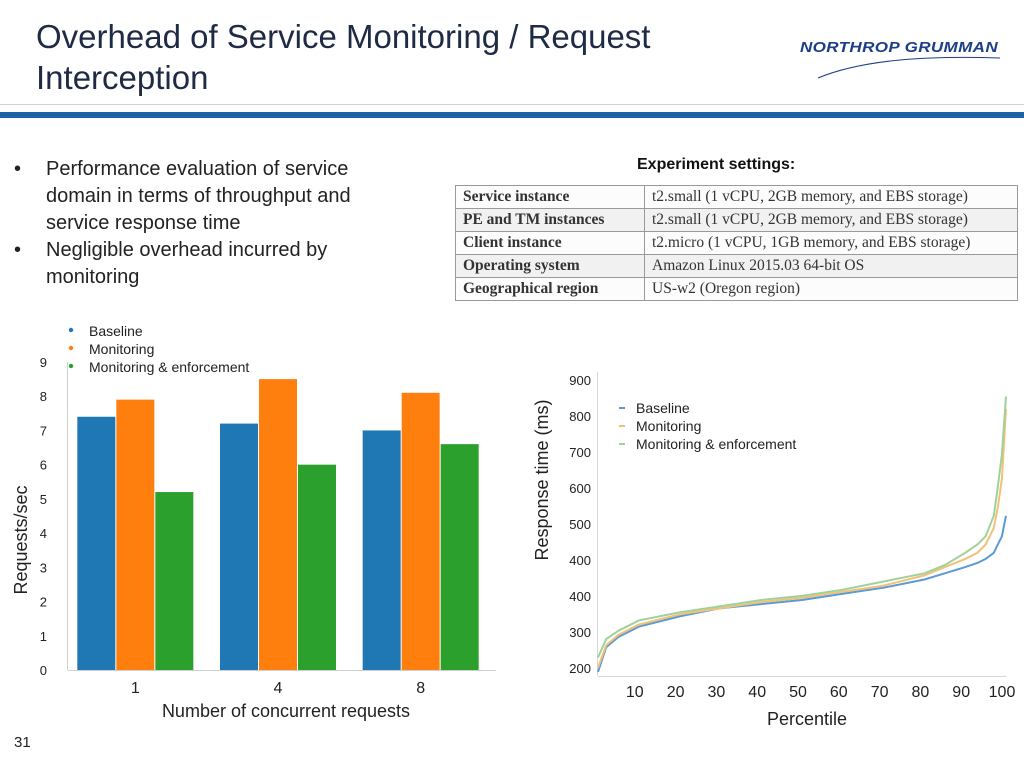  What do you see at coordinates (839, 692) in the screenshot?
I see `x-tick-label: 60` at bounding box center [839, 692].